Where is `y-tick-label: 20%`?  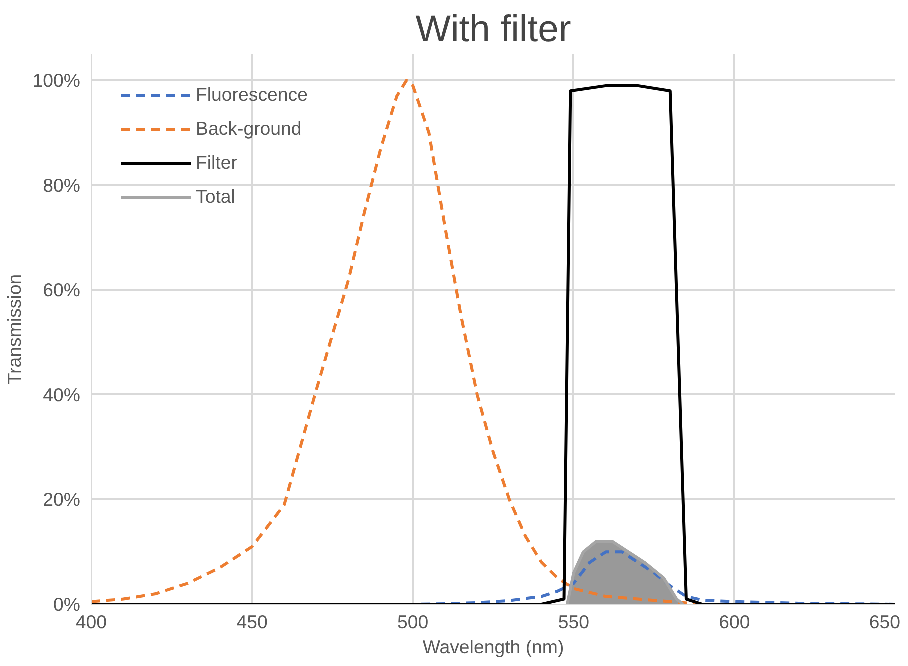 y-tick-label: 20% is located at coordinates (62, 499).